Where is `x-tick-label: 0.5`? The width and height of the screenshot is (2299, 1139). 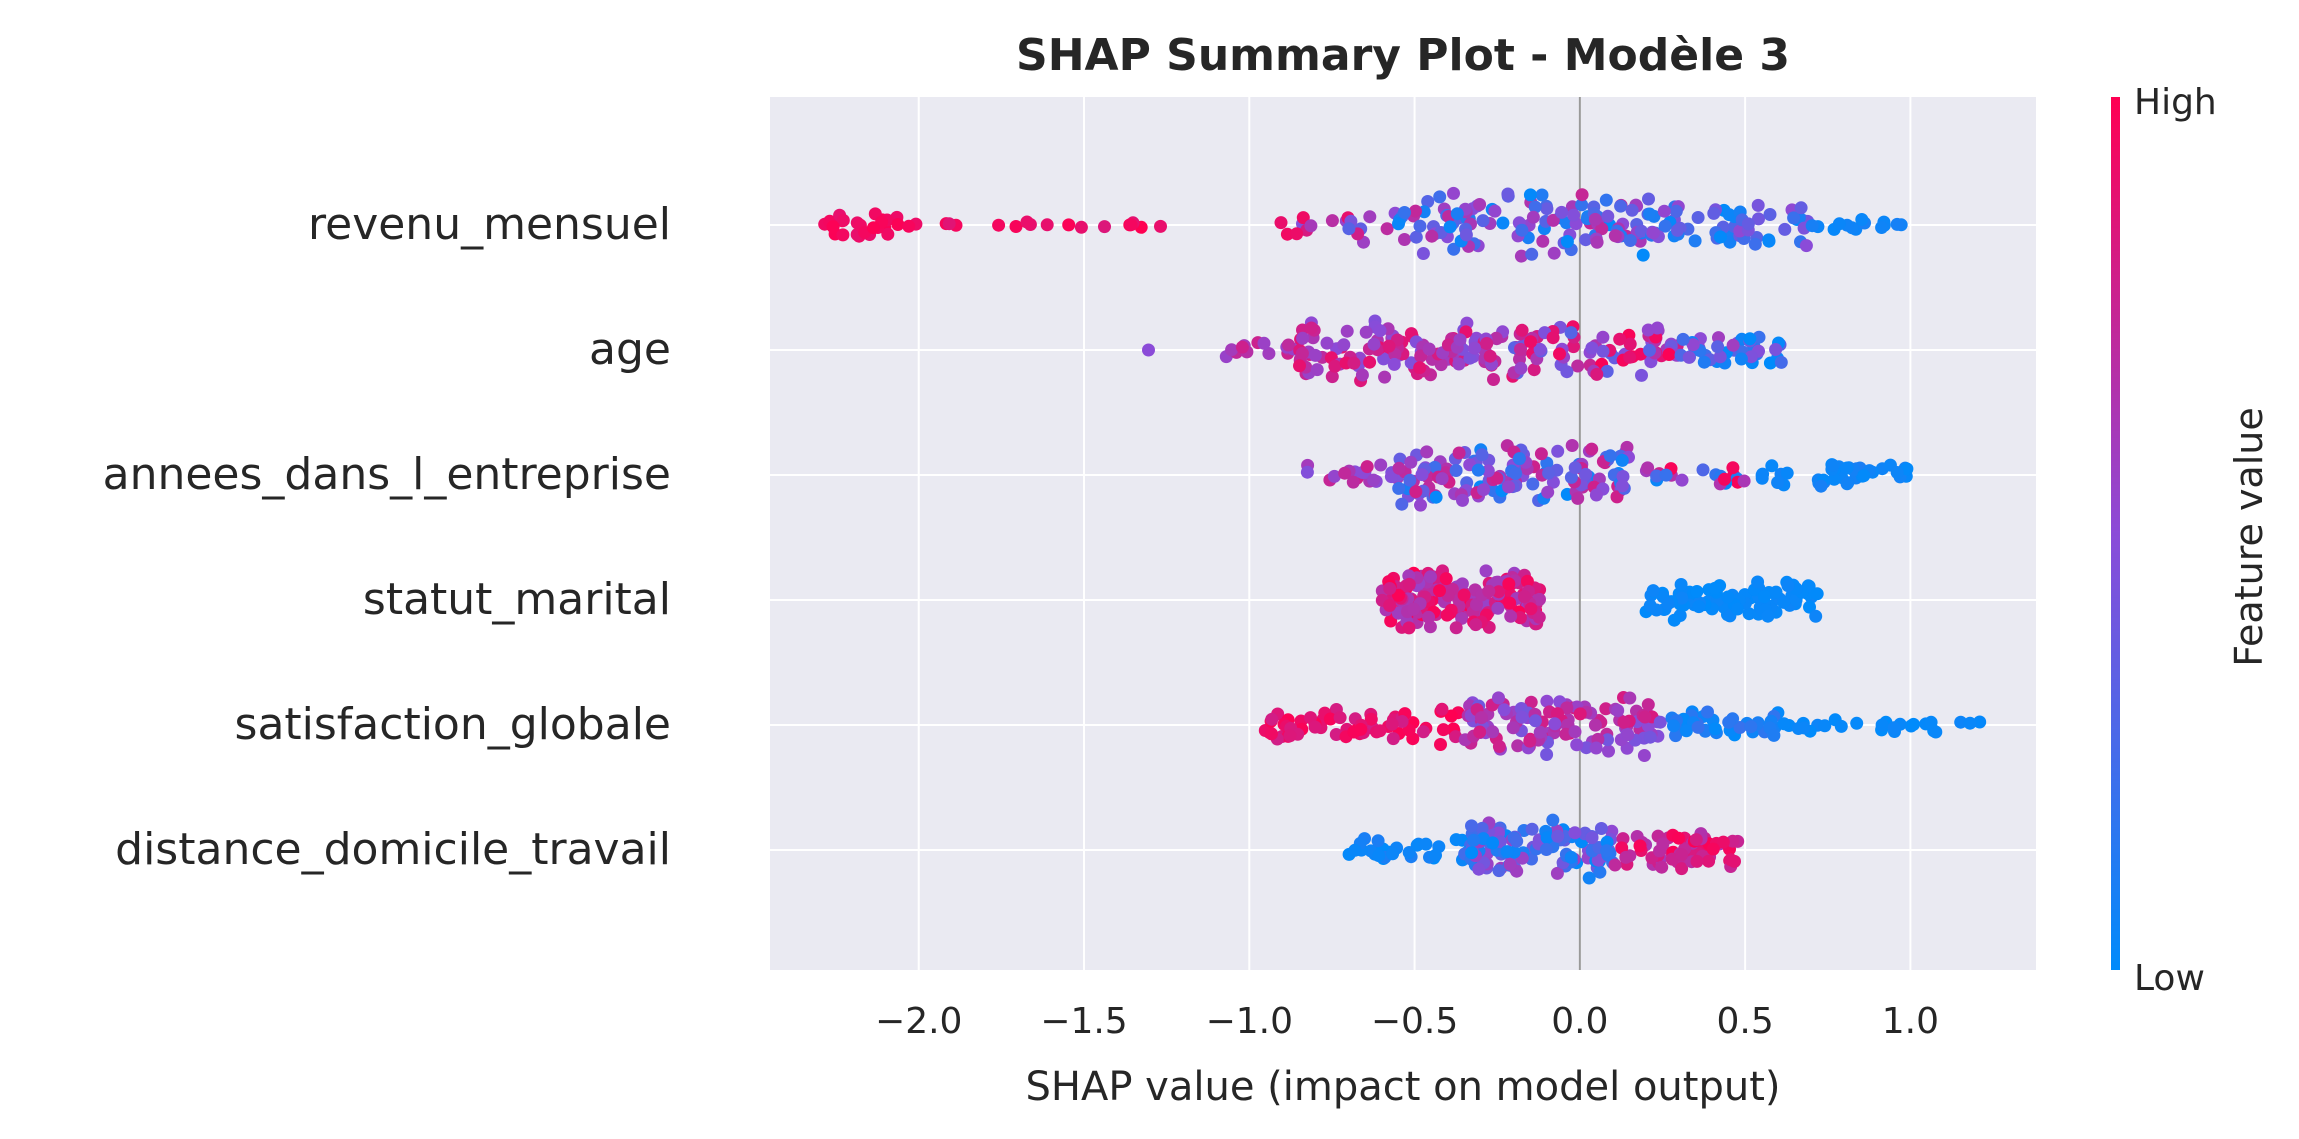
x-tick-label: 0.5 is located at coordinates (1744, 1021).